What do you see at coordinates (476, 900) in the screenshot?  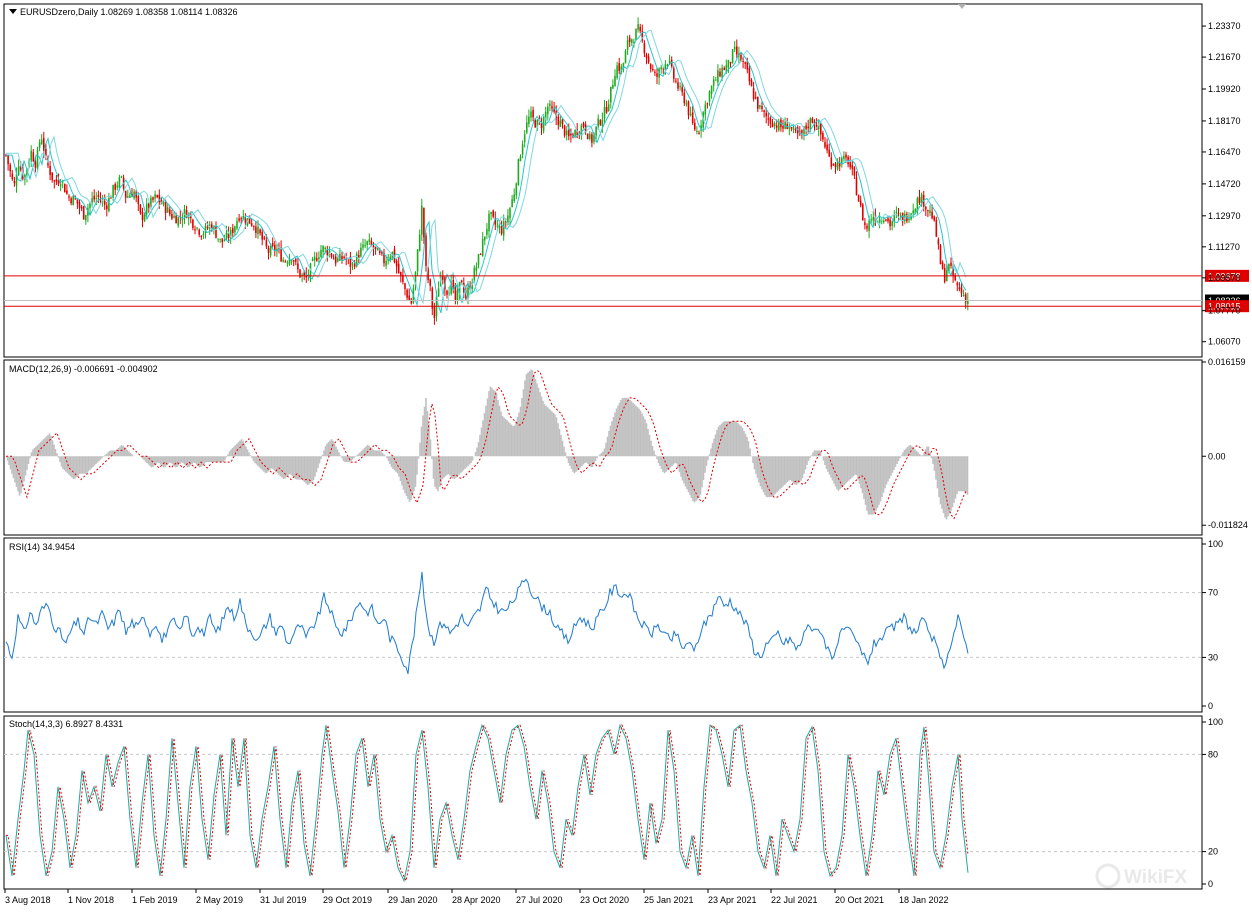 I see `date-axis-label: 28 Apr 2020` at bounding box center [476, 900].